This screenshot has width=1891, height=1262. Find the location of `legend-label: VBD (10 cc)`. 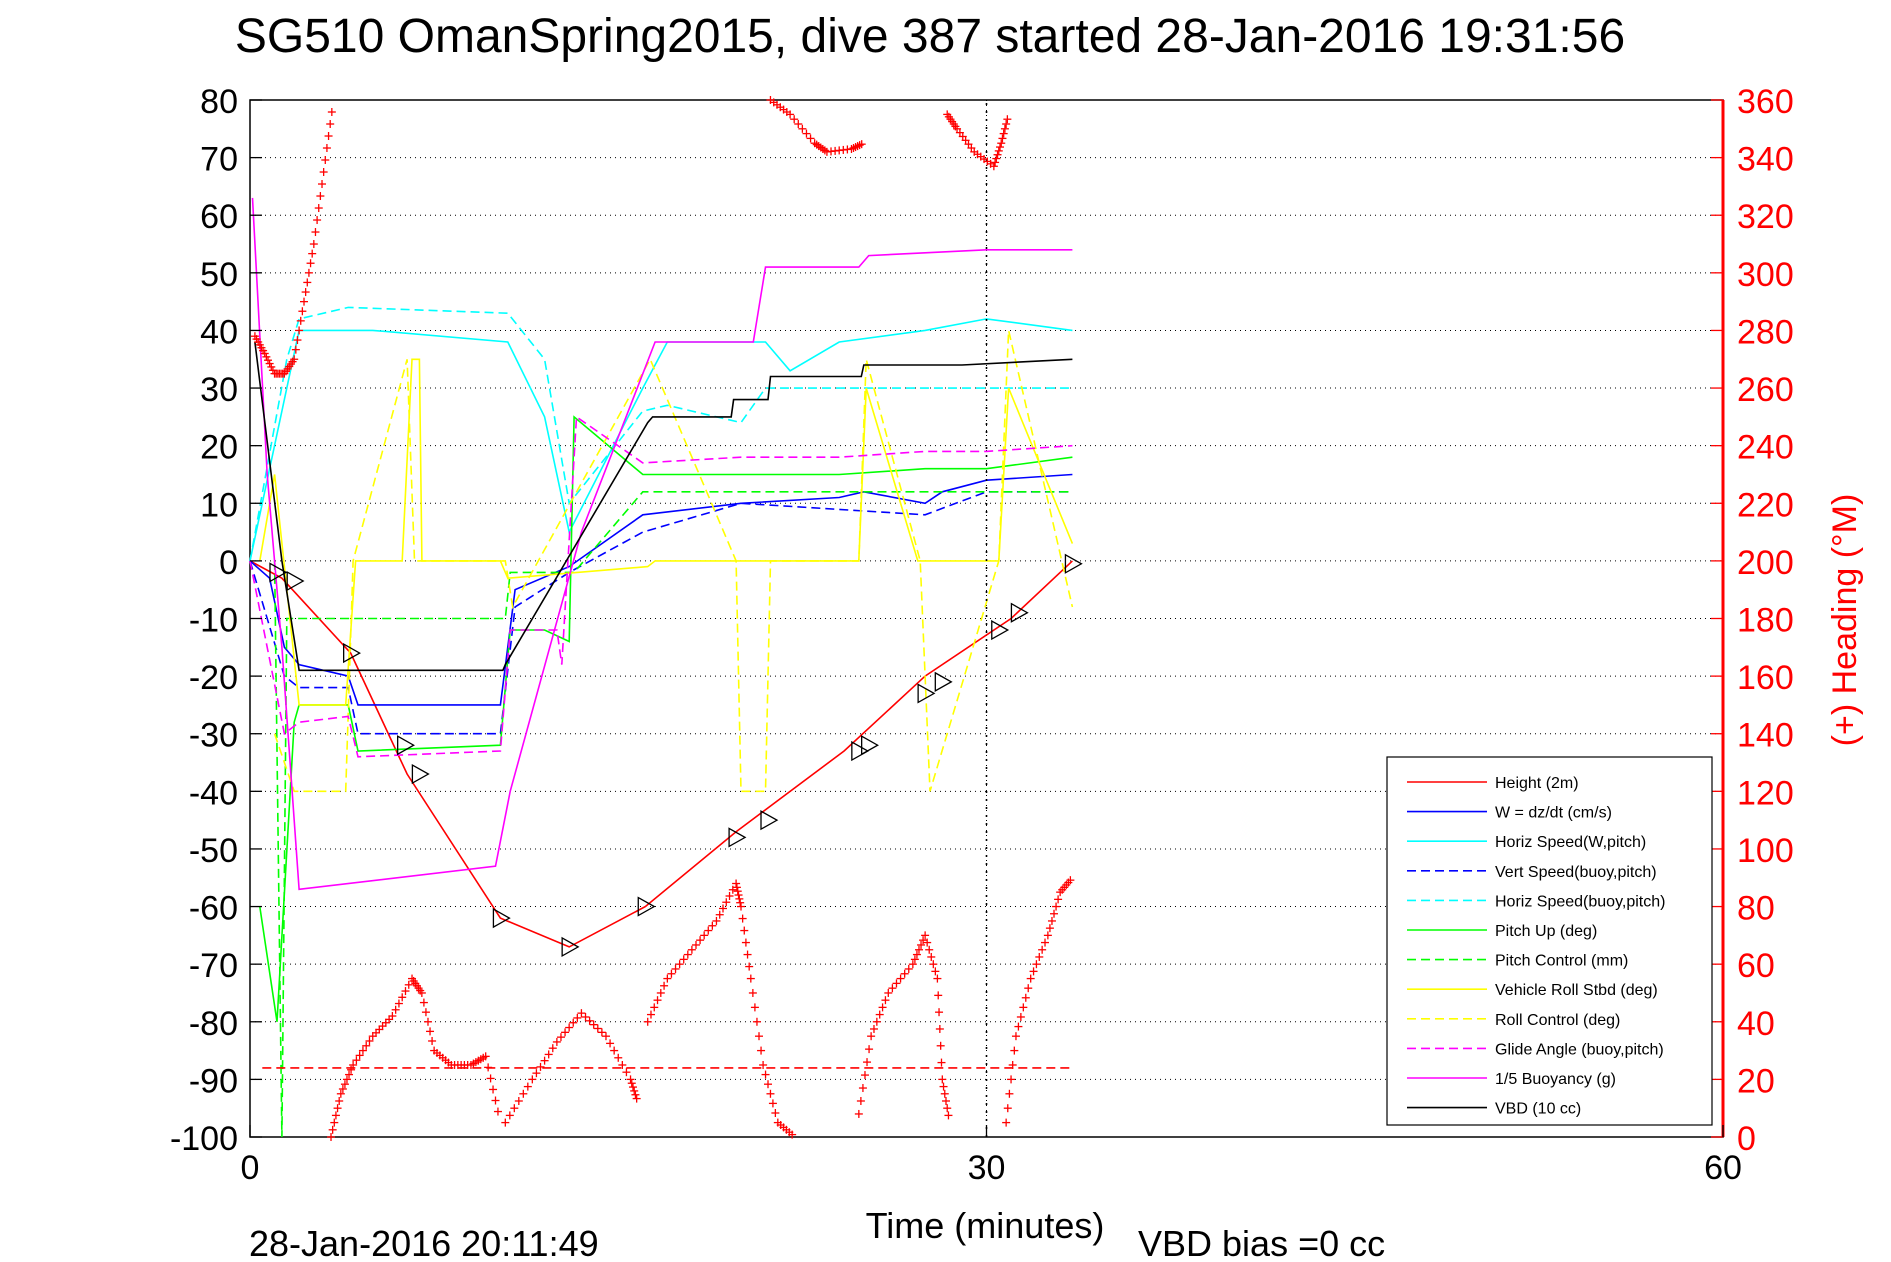

legend-label: VBD (10 cc) is located at coordinates (1538, 1109).